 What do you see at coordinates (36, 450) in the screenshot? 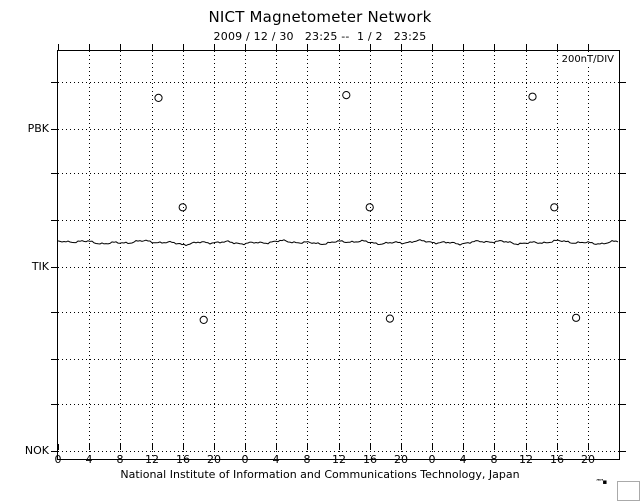
I see `station-label-nok: NOK` at bounding box center [36, 450].